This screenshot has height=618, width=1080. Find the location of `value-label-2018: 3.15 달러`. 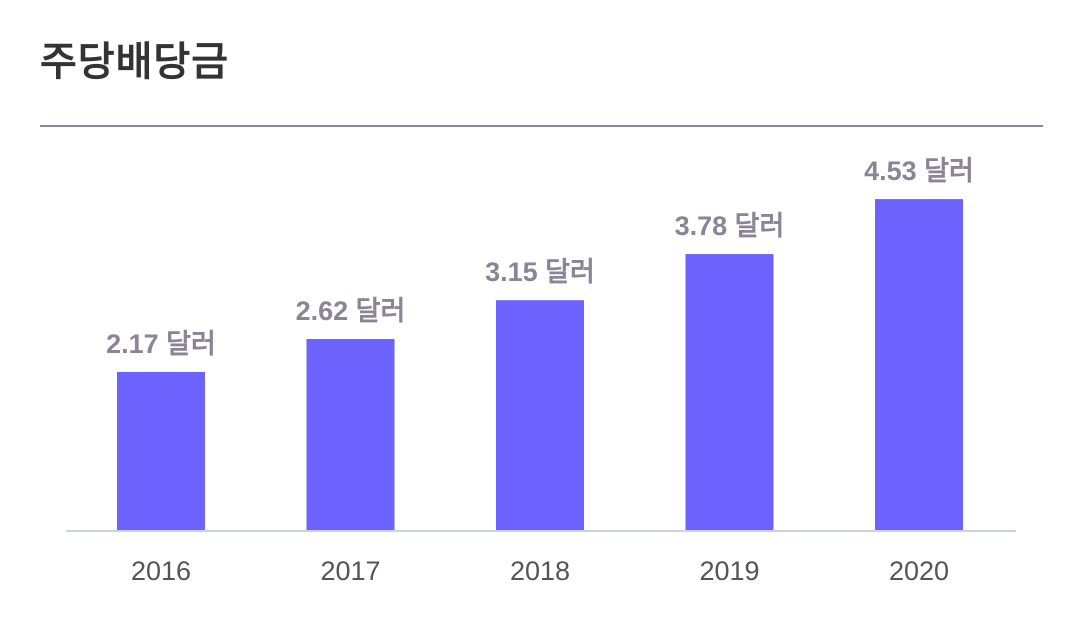

value-label-2018: 3.15 달러 is located at coordinates (540, 272).